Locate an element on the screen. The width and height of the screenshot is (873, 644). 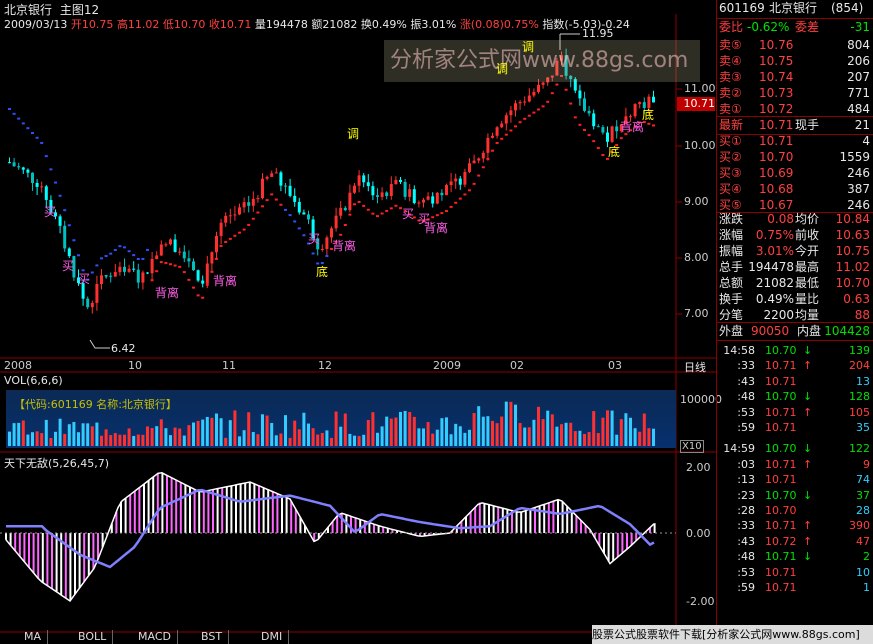
tab-ma: MA is located at coordinates (33, 637).